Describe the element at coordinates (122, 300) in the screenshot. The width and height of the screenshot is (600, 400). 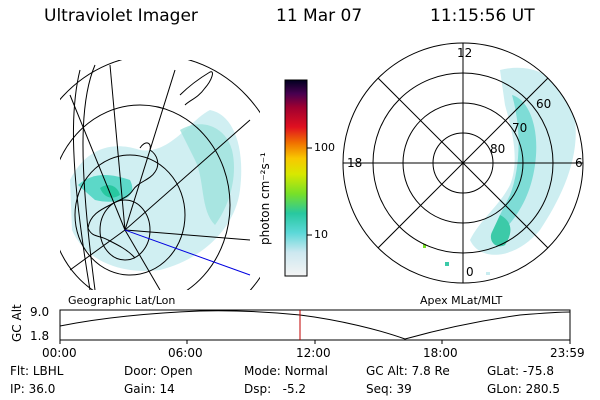
I see `geographic-map-label: Geographic Lat/Lon` at that location.